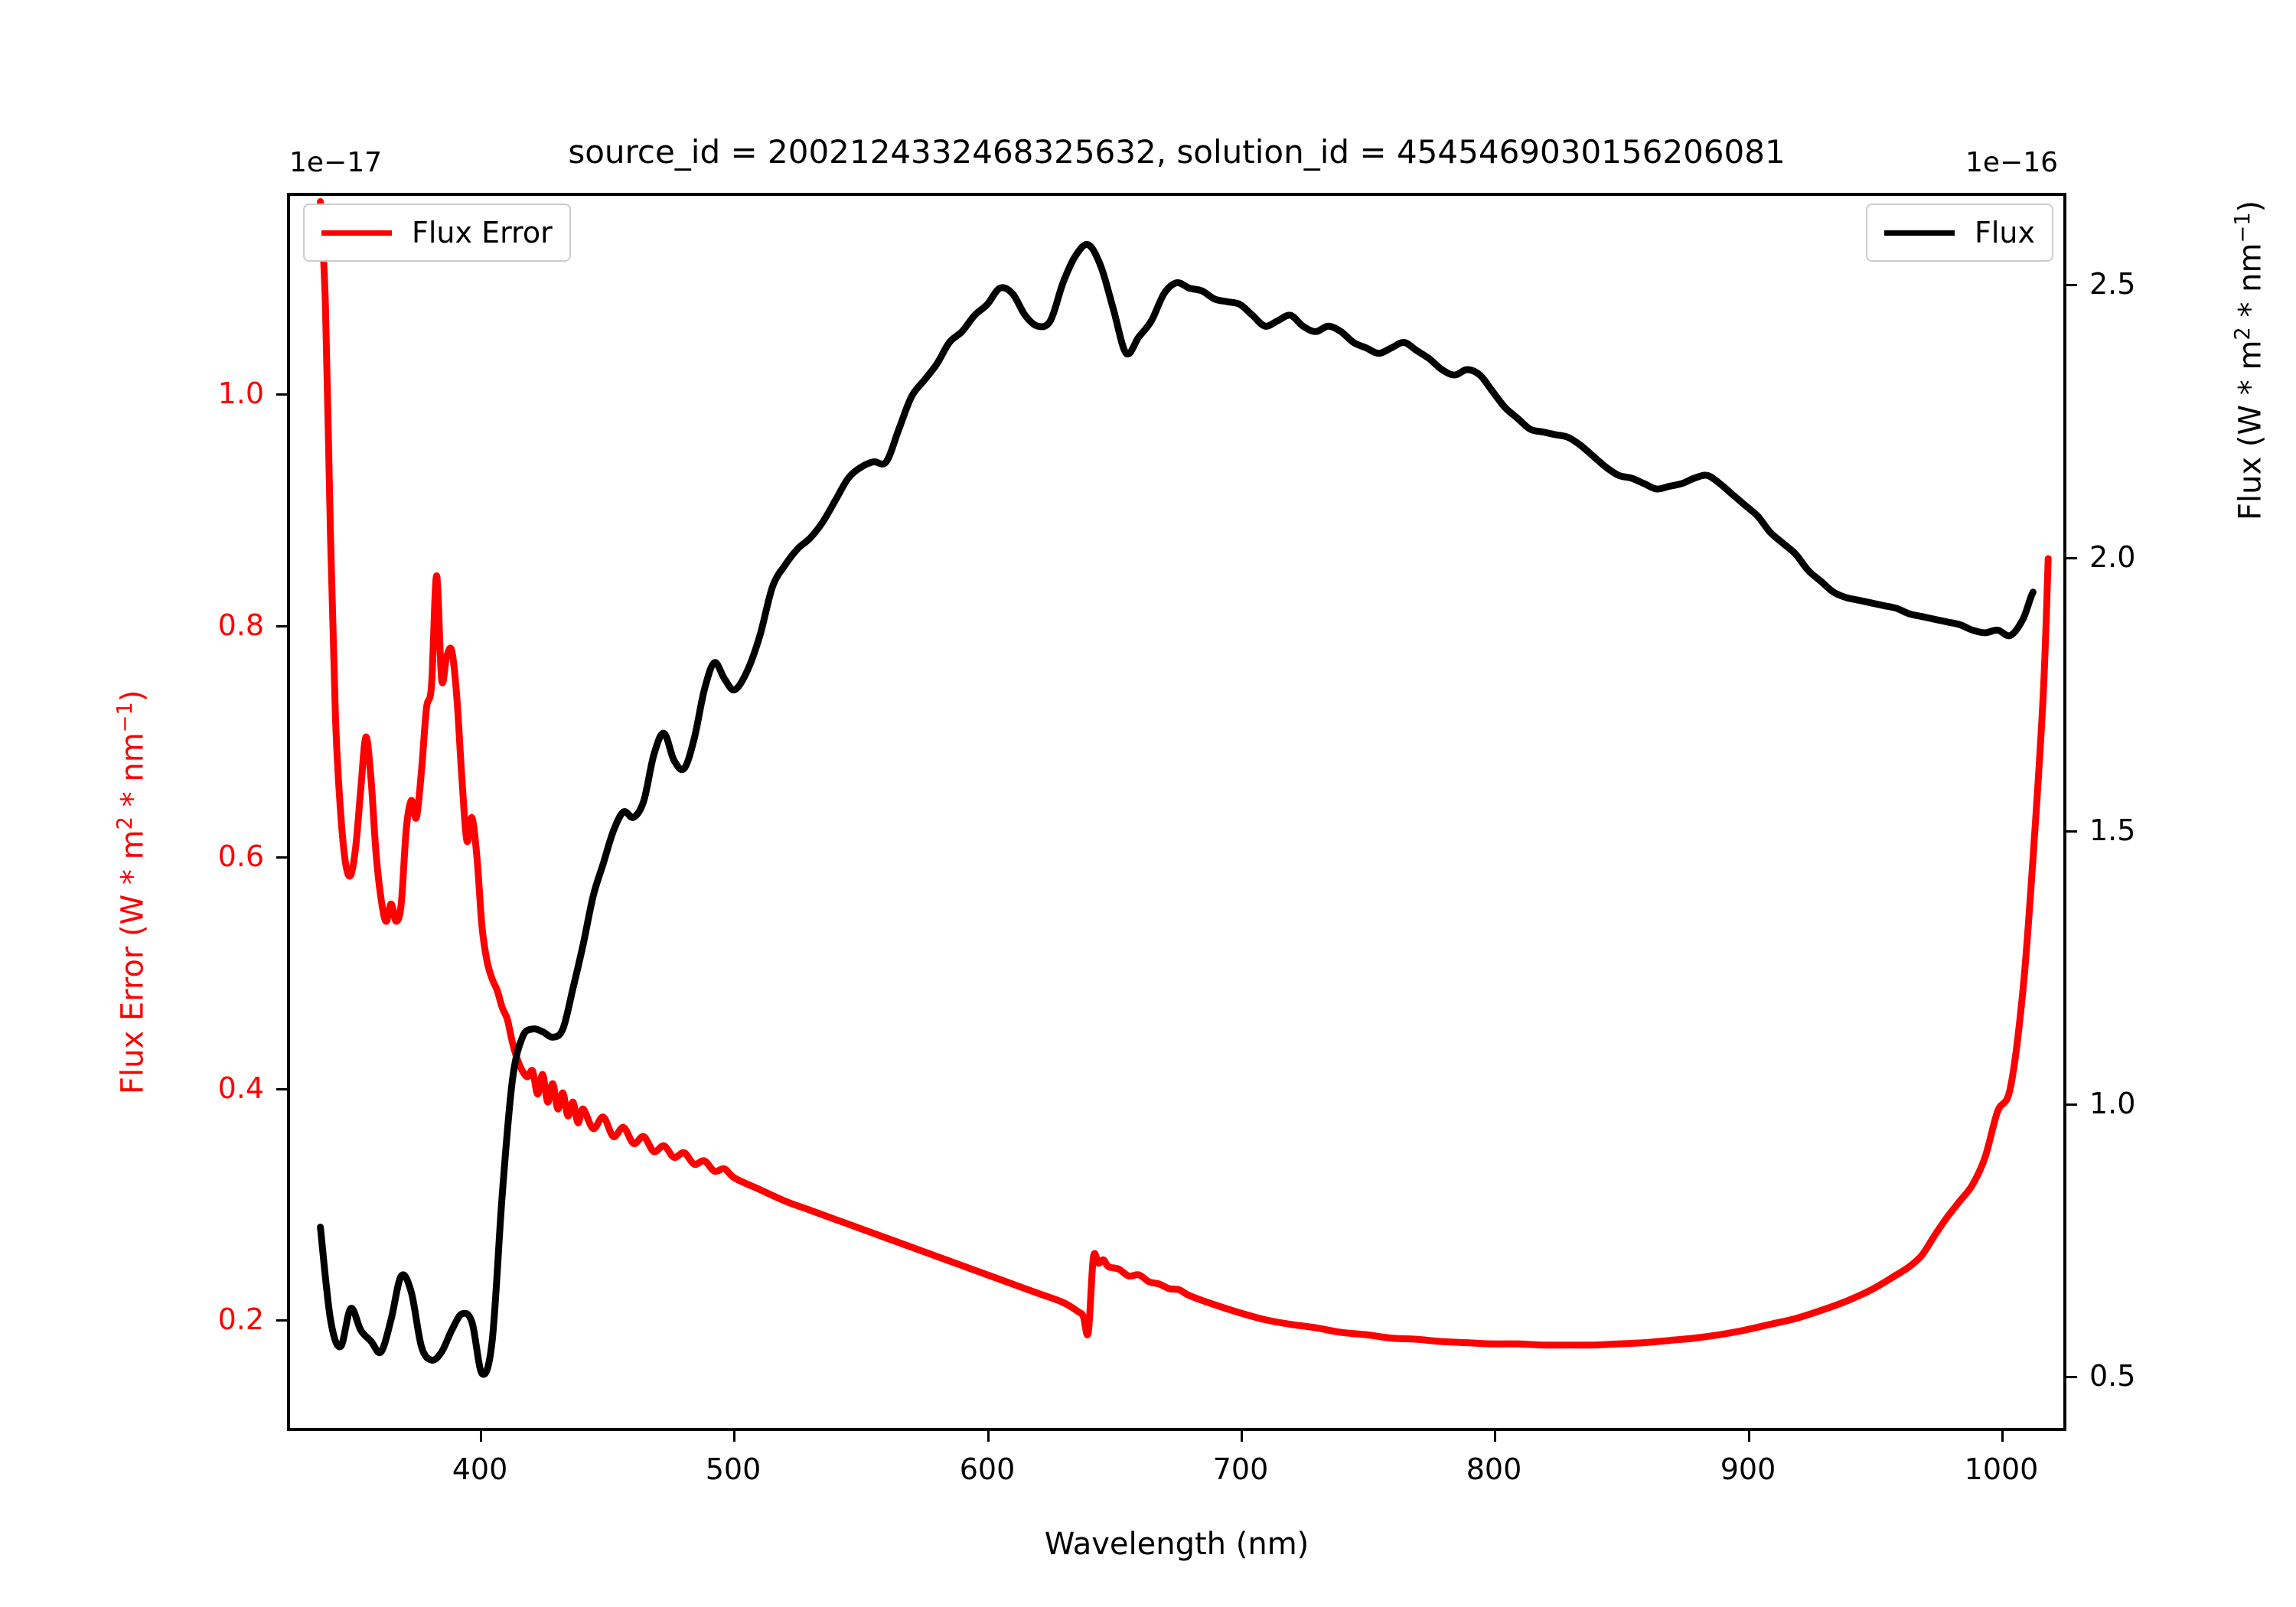 This screenshot has width=2296, height=1607. I want to click on y-tick-label-left: 0.2, so click(240, 1319).